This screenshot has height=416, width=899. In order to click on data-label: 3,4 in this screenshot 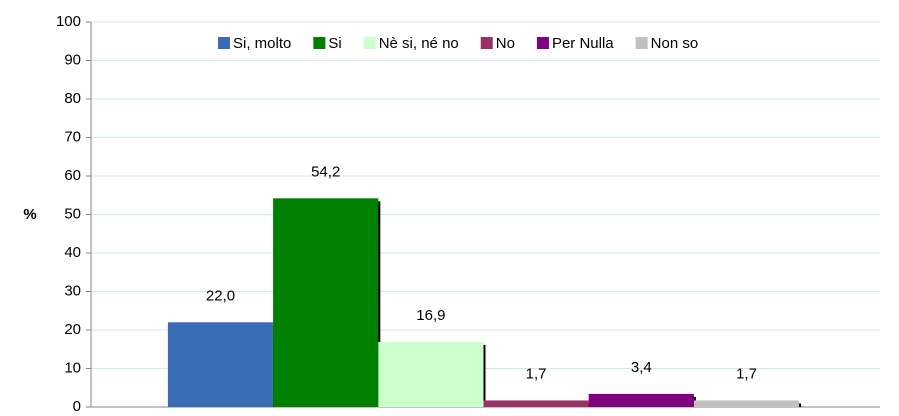, I will do `click(641, 367)`.